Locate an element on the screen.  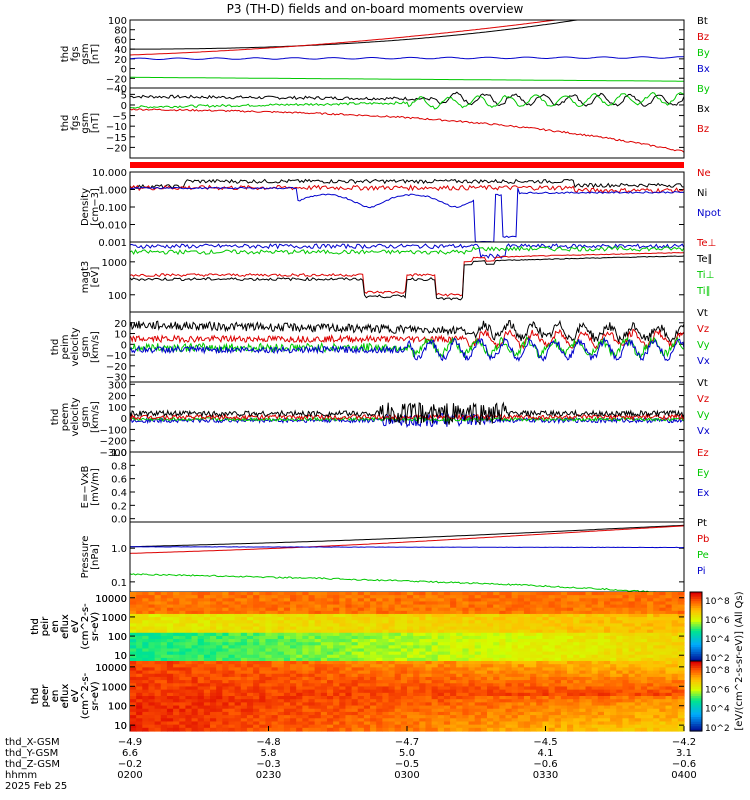
y-tick-label: 1.000 is located at coordinates (112, 191).